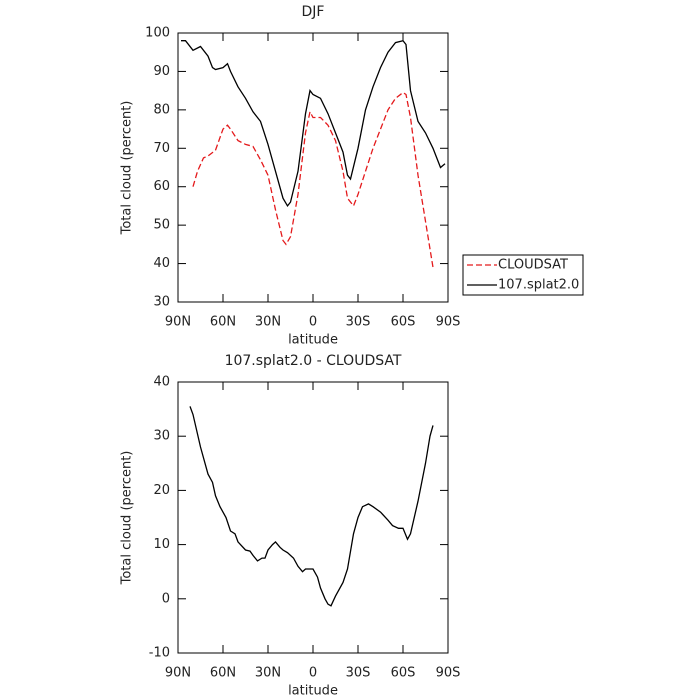 This screenshot has height=700, width=700. Describe the element at coordinates (161, 71) in the screenshot. I see `y-tick-label: 90` at that location.